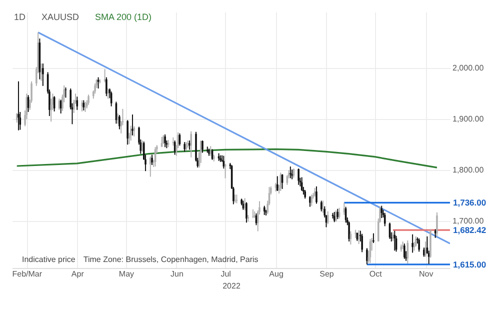  Describe the element at coordinates (376, 274) in the screenshot. I see `x-tick-label: Oct` at that location.